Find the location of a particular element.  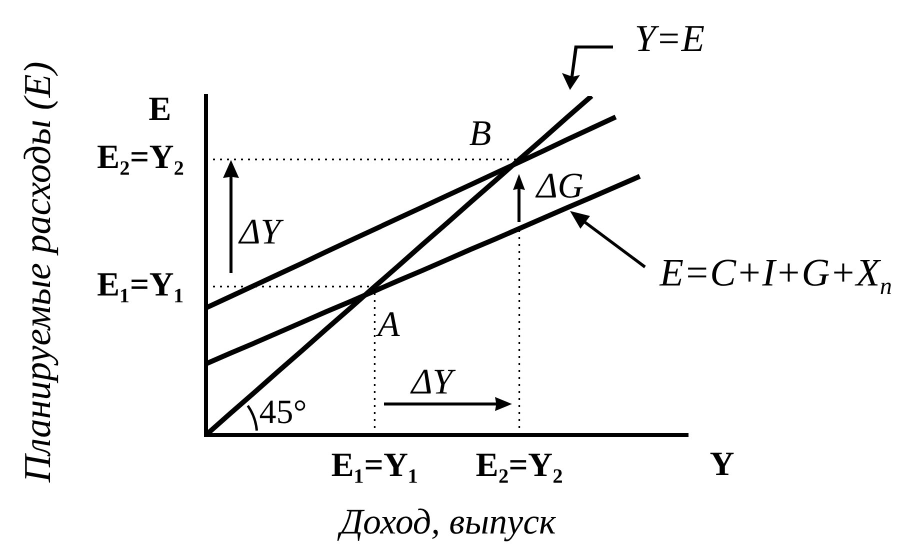

annotation: 45° is located at coordinates (283, 412).